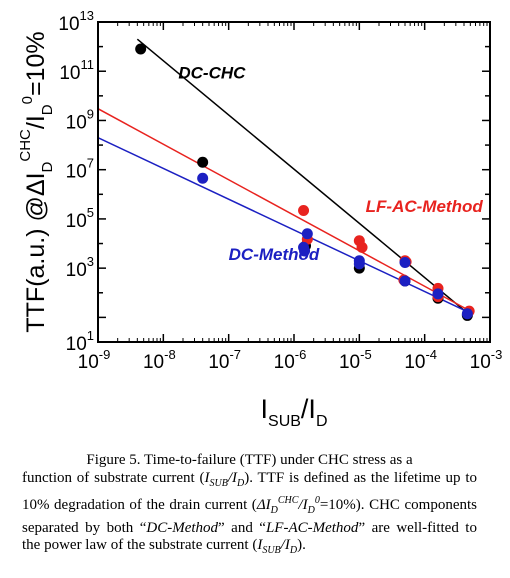  I want to click on y-tick-label: 10⁵, so click(80, 218).